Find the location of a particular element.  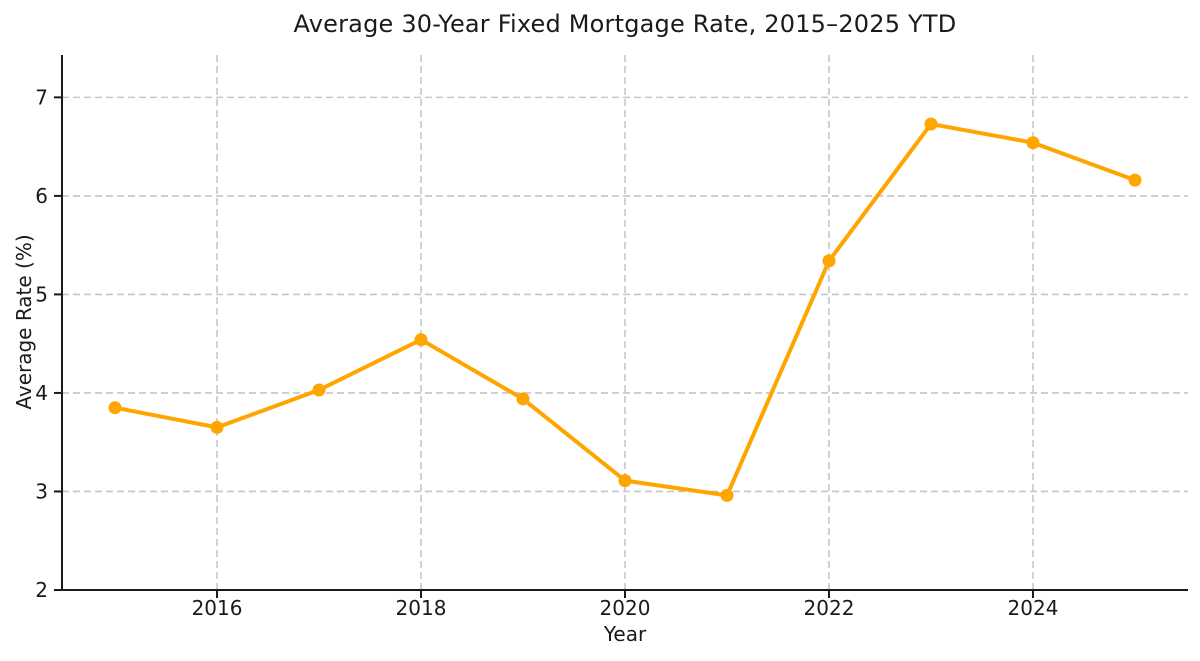

y-tick-label: 5 is located at coordinates (41, 294).